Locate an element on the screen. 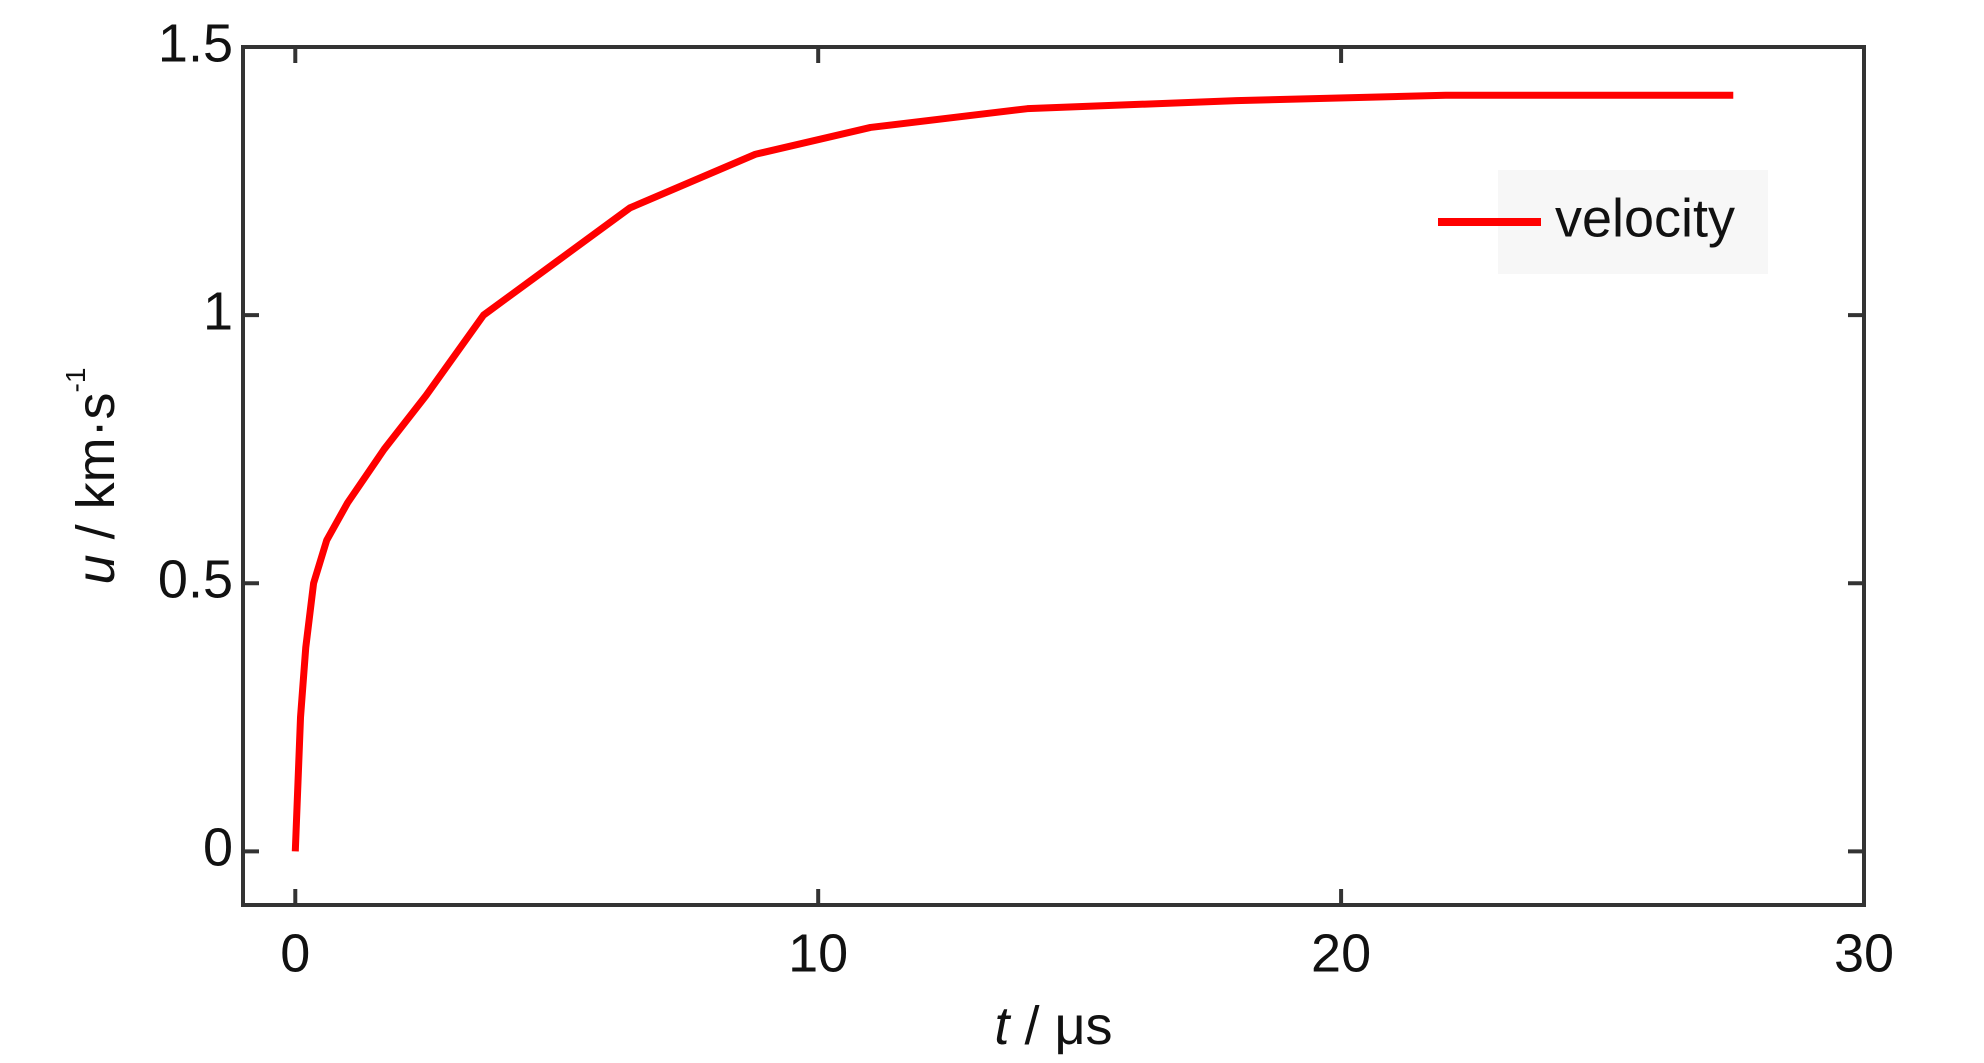 The height and width of the screenshot is (1063, 1984). y-label-var: u is located at coordinates (96, 569).